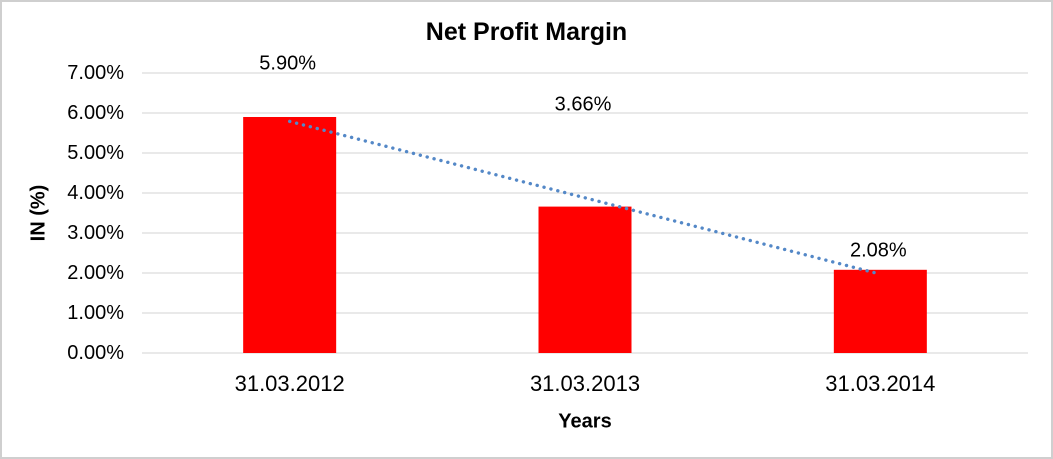 The image size is (1053, 459). Describe the element at coordinates (95, 153) in the screenshot. I see `ytick-label-5.00%: 5.00%` at that location.